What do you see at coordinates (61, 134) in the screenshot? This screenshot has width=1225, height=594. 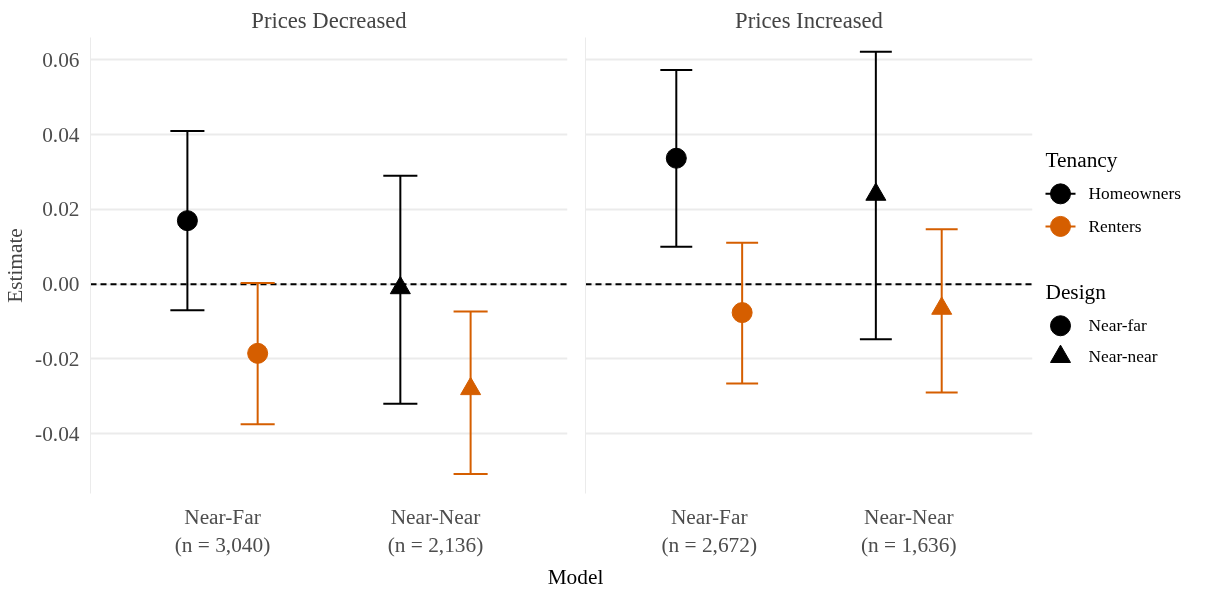 I see `y-tick-label: 0.04` at bounding box center [61, 134].